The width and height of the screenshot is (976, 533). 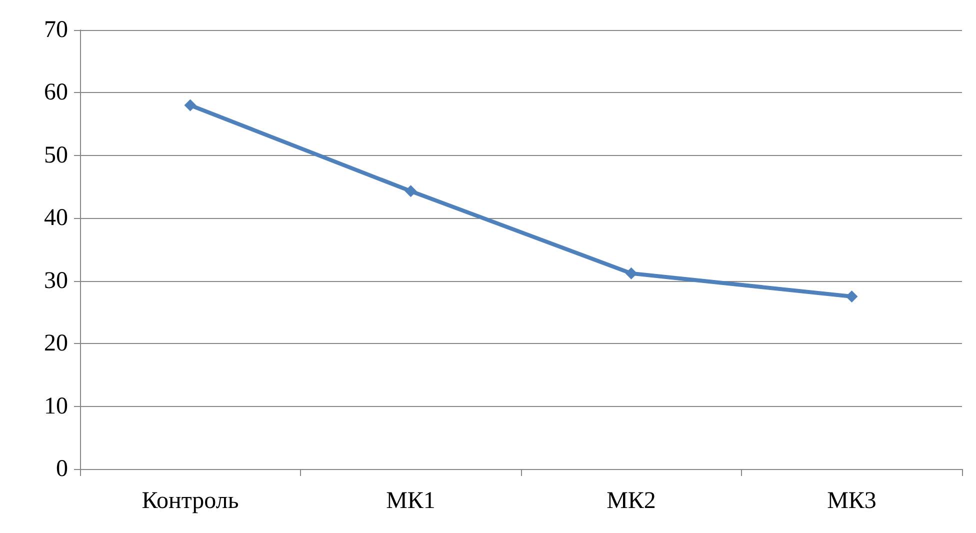 What do you see at coordinates (631, 501) in the screenshot?
I see `x-tick-label: МК2` at bounding box center [631, 501].